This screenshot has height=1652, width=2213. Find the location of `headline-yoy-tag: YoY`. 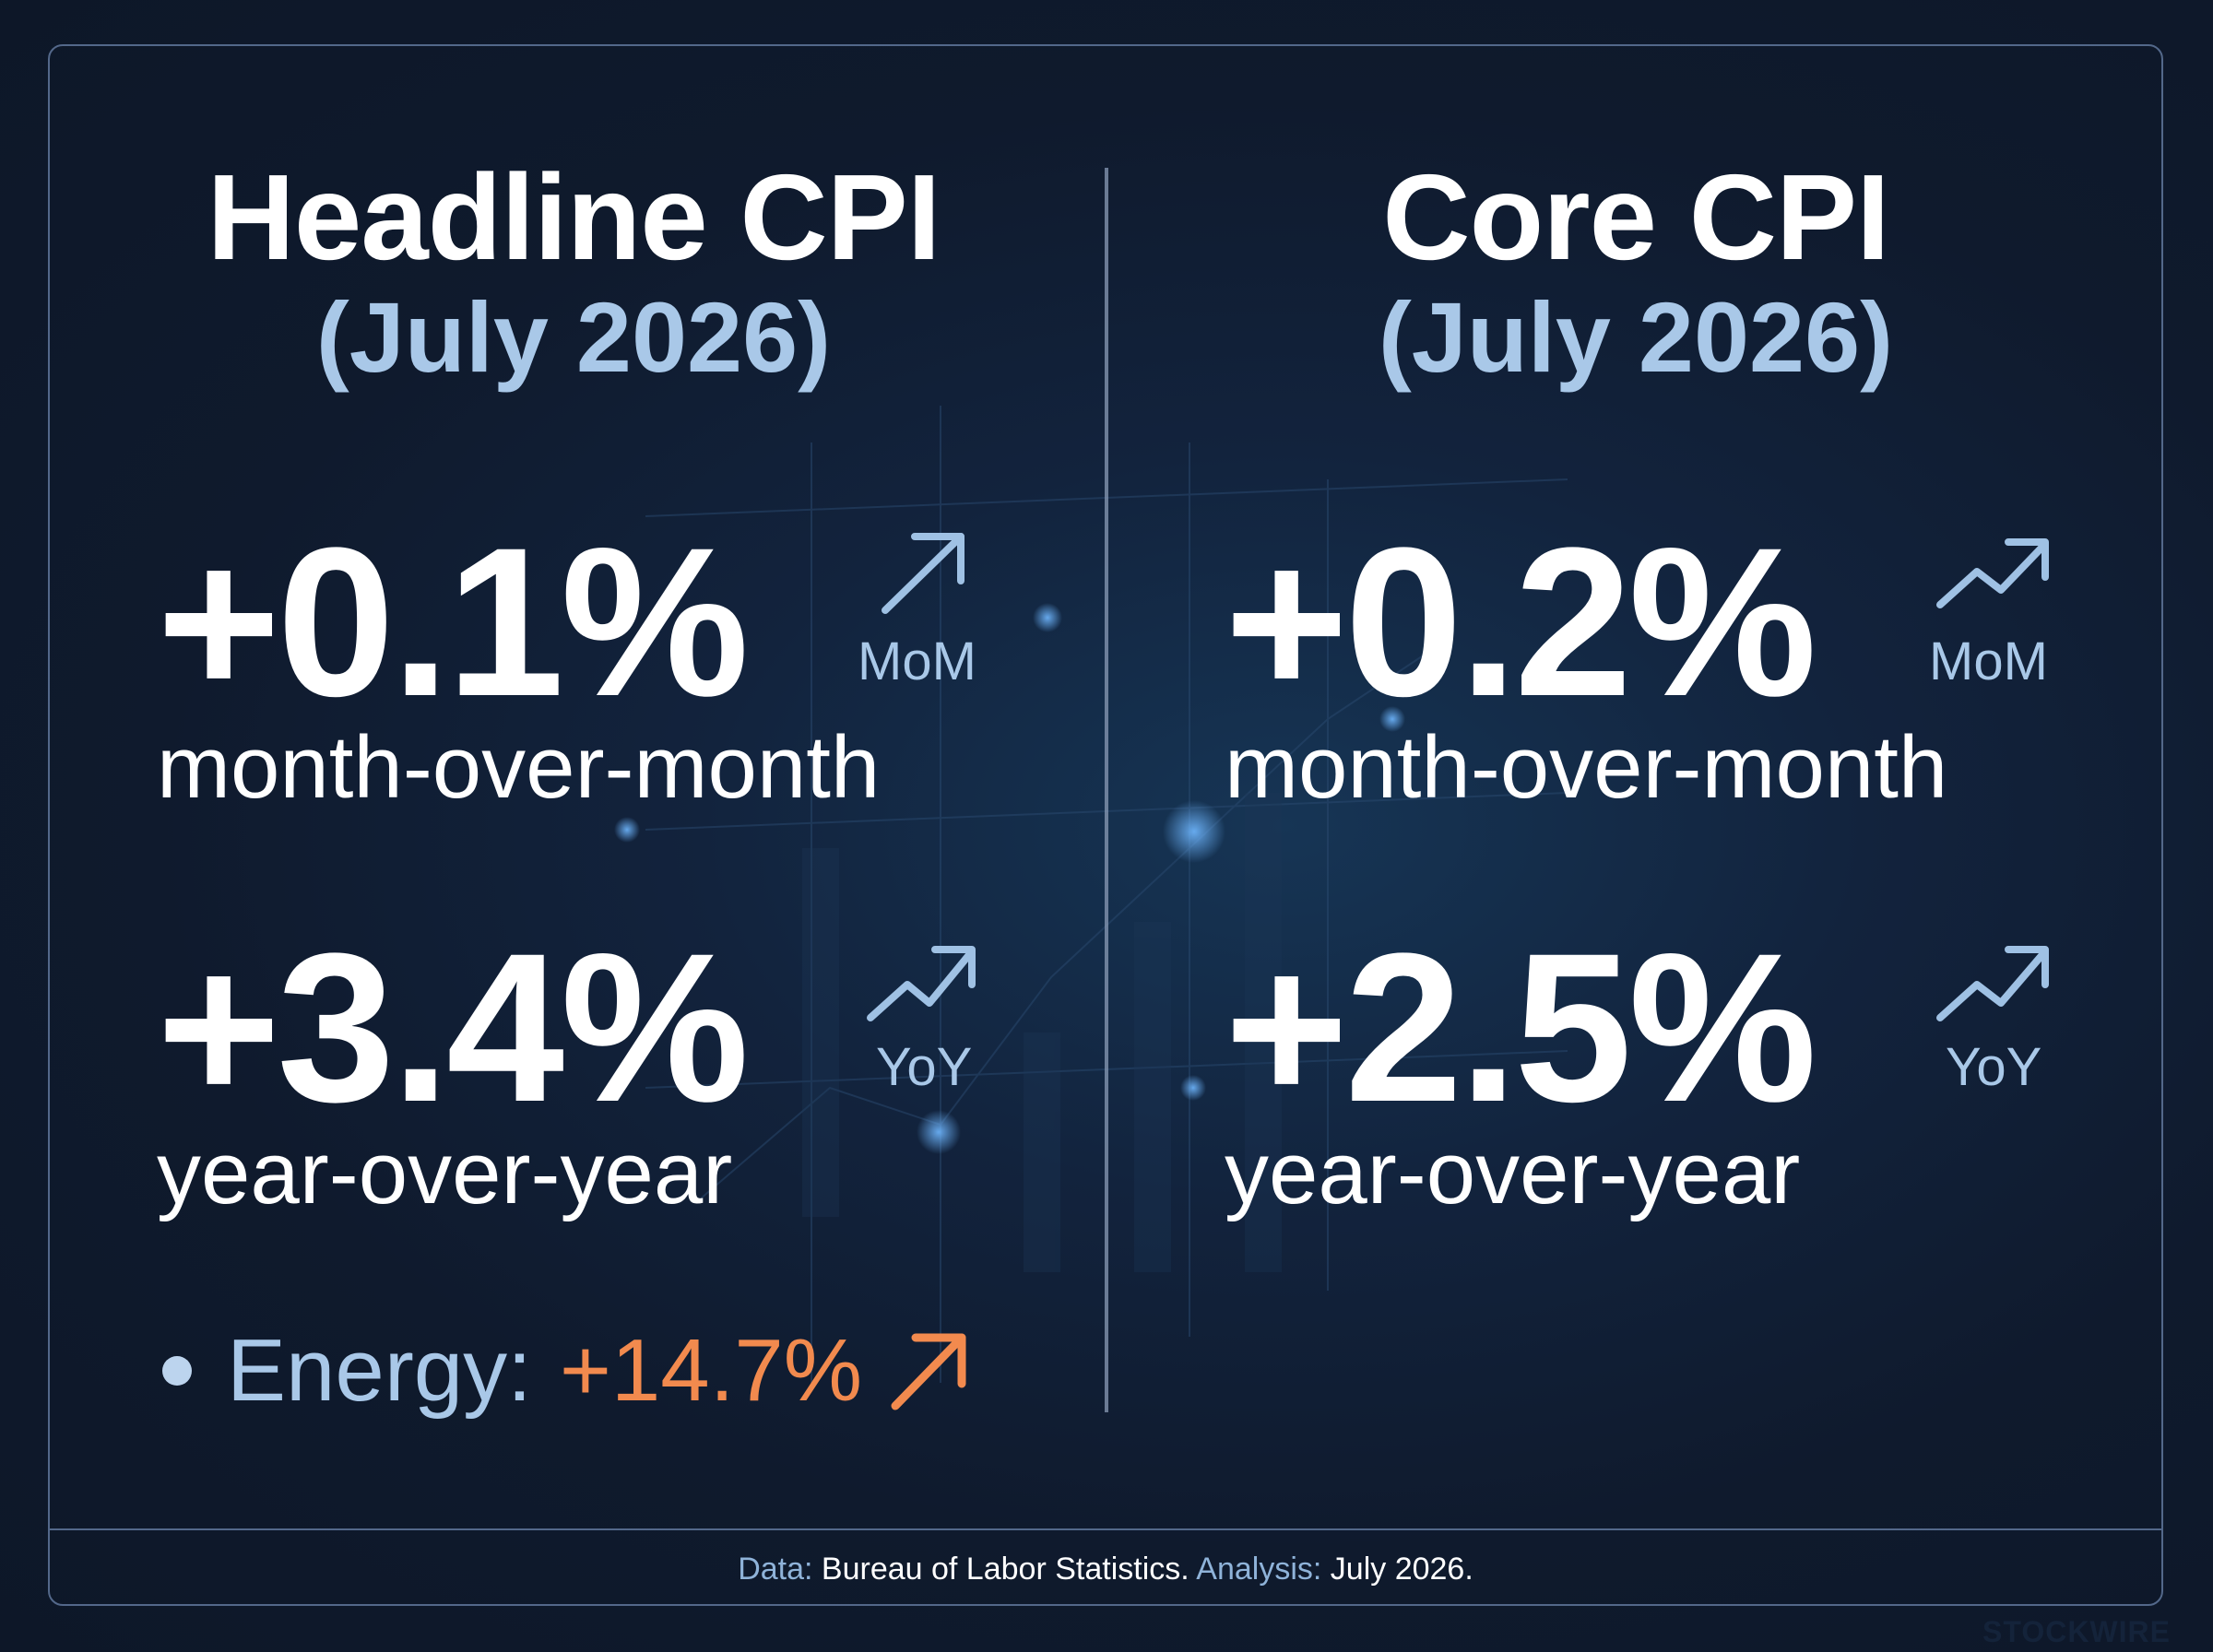

headline-yoy-tag: YoY is located at coordinates (924, 1067).